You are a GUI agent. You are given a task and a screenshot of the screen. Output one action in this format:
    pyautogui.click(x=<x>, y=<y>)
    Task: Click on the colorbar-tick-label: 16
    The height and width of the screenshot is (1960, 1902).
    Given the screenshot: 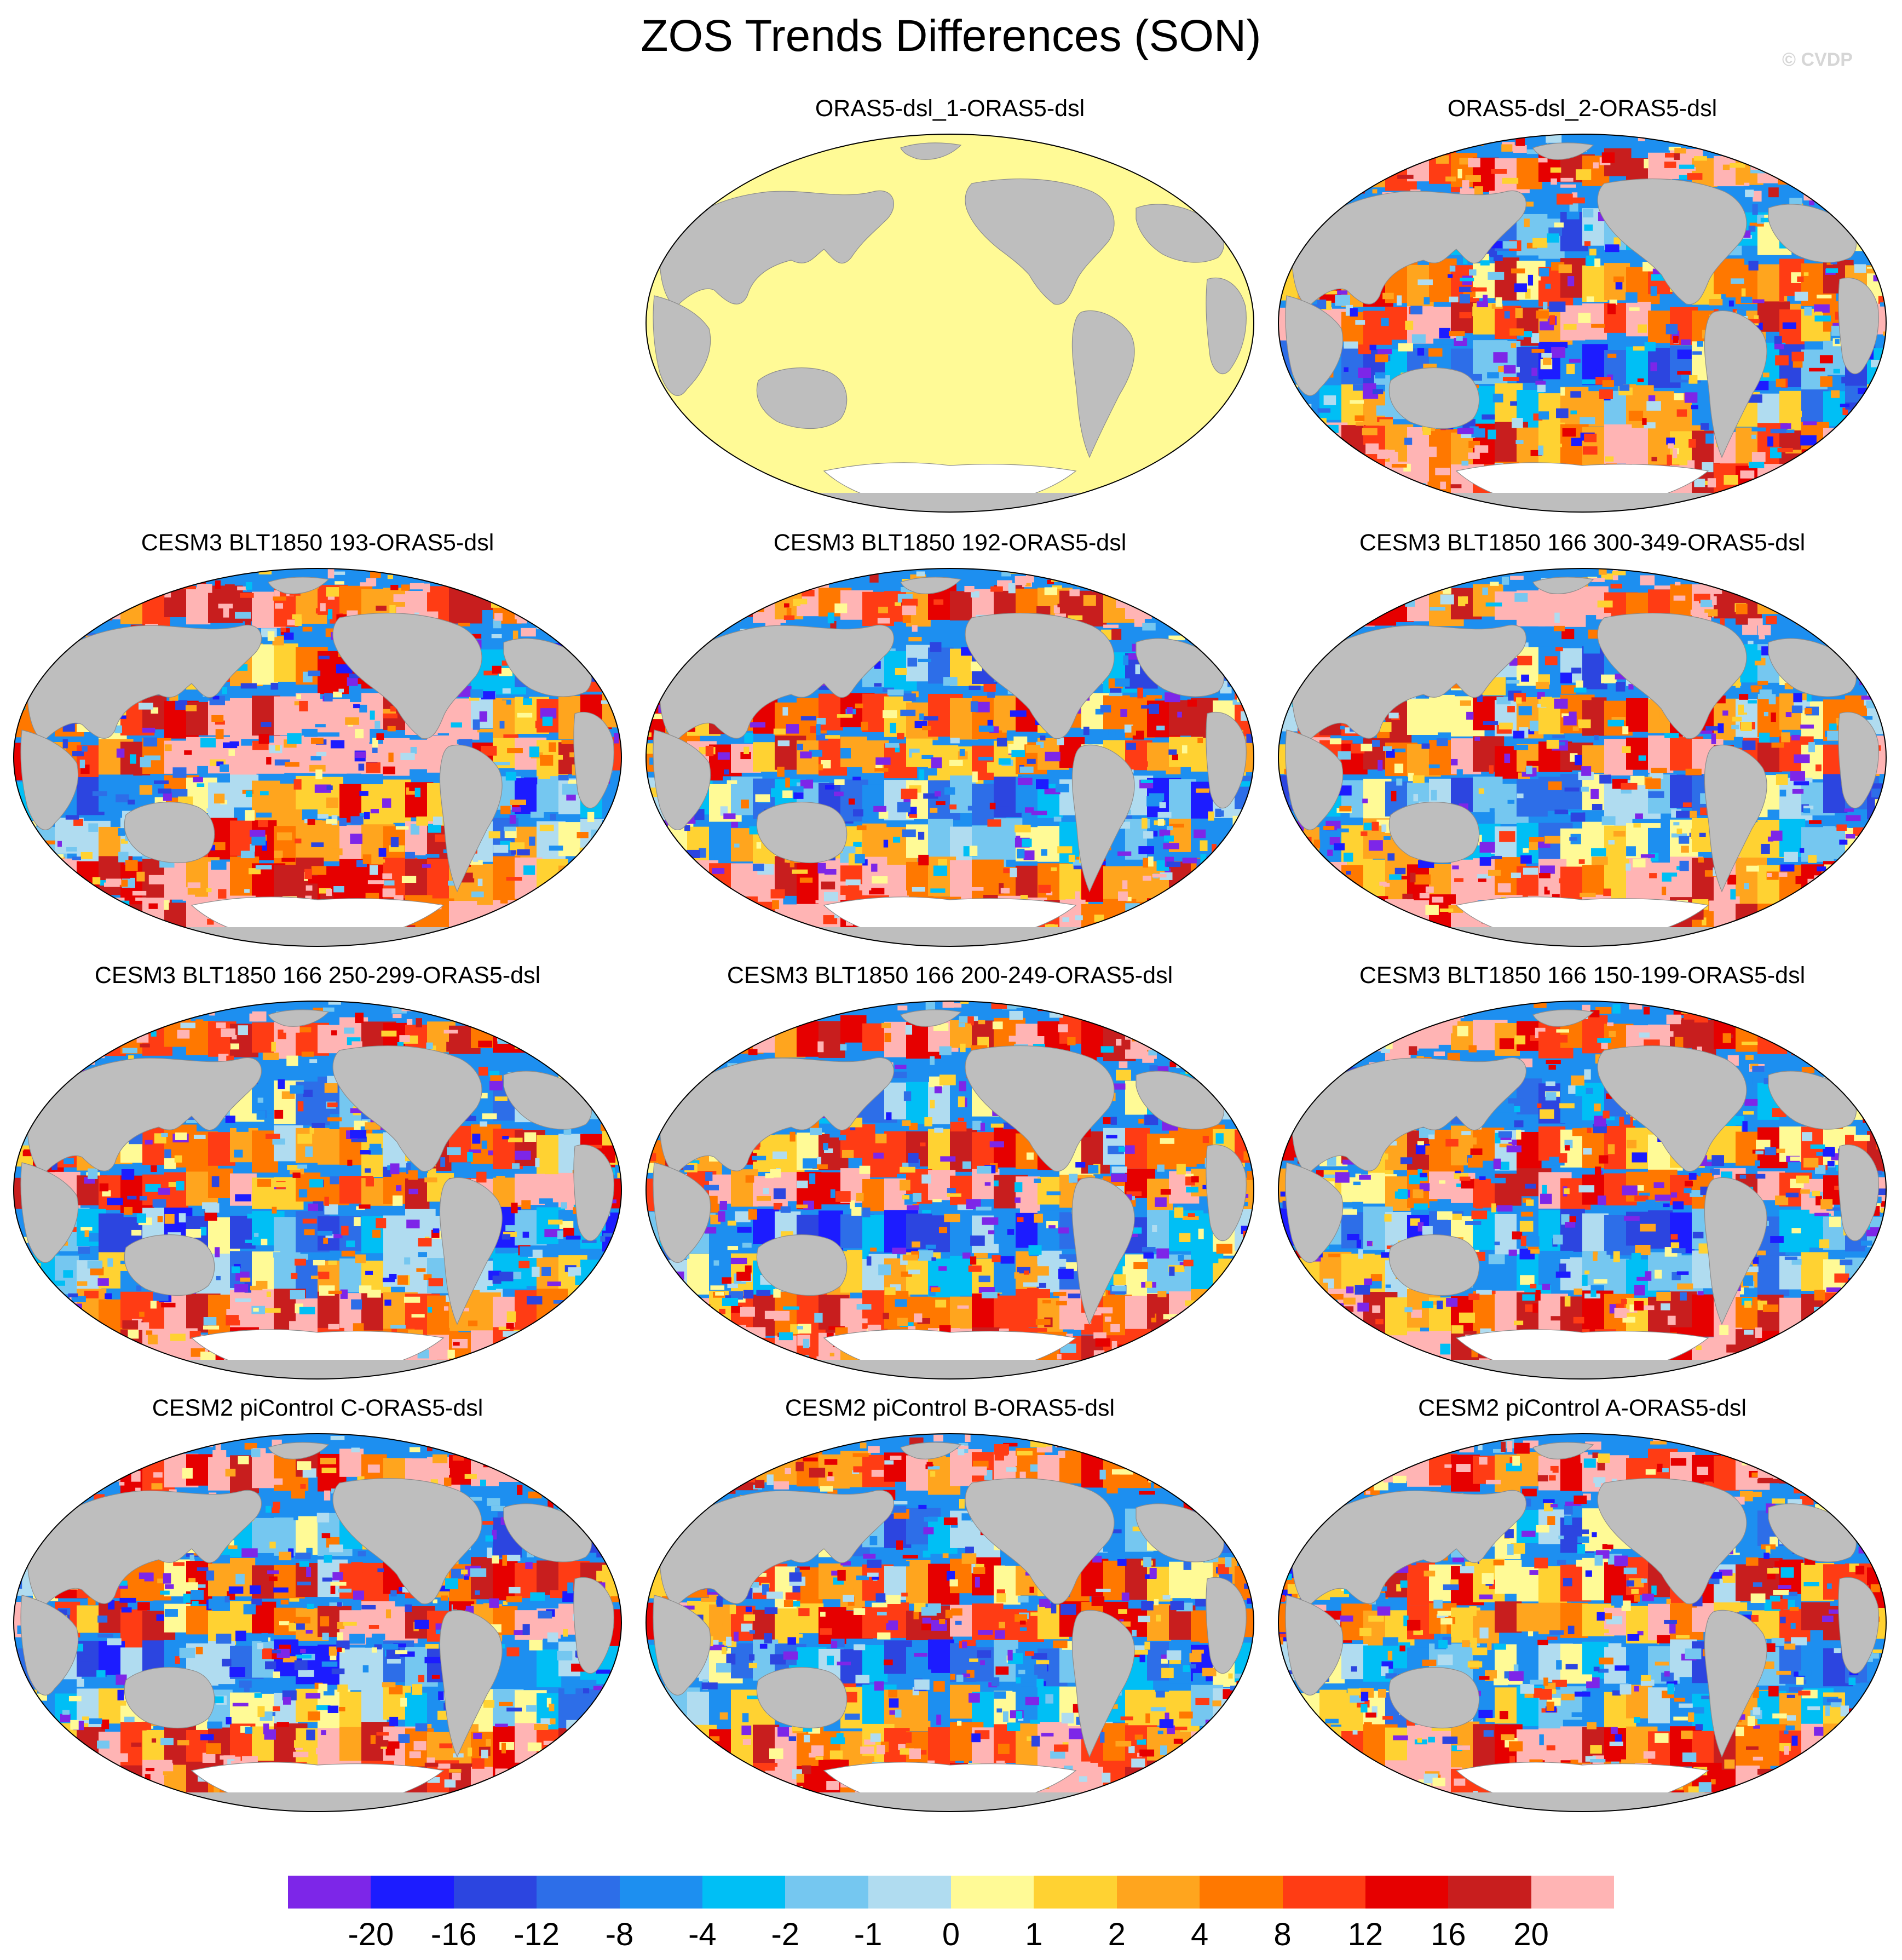 What is the action you would take?
    pyautogui.click(x=1448, y=1934)
    